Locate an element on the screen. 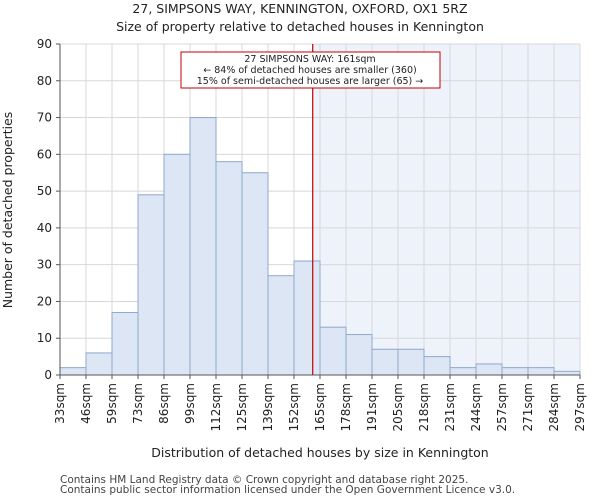 The width and height of the screenshot is (600, 500). x-tick-label: 244sqm is located at coordinates (476, 407).